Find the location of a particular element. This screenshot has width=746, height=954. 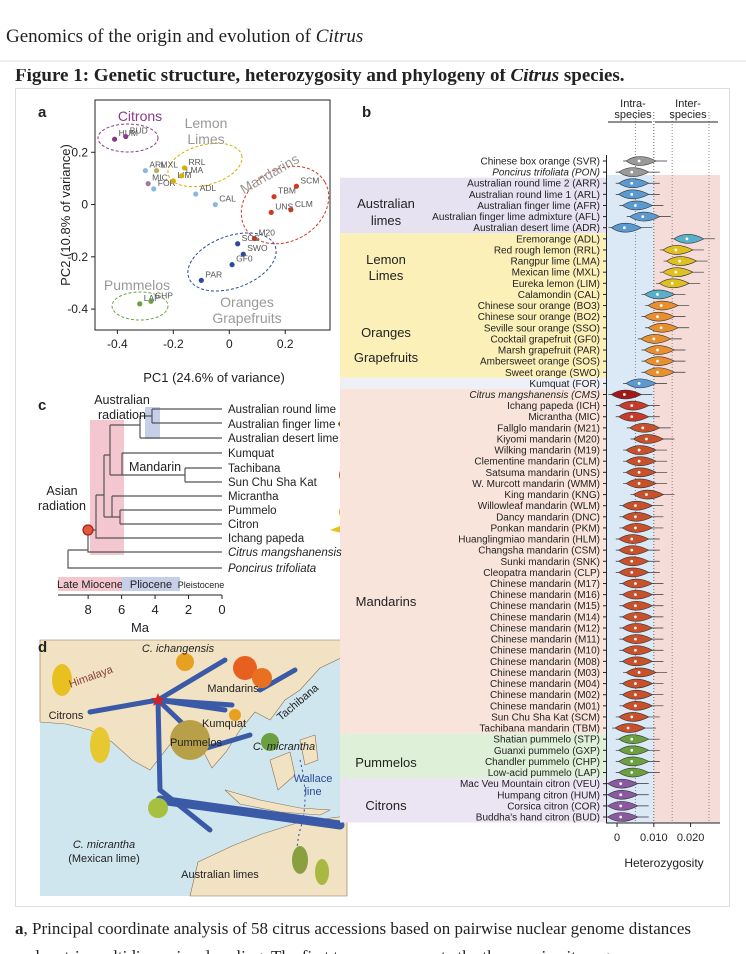

accession-label: Australian finger lime admixture (AFL) is located at coordinates (516, 217).